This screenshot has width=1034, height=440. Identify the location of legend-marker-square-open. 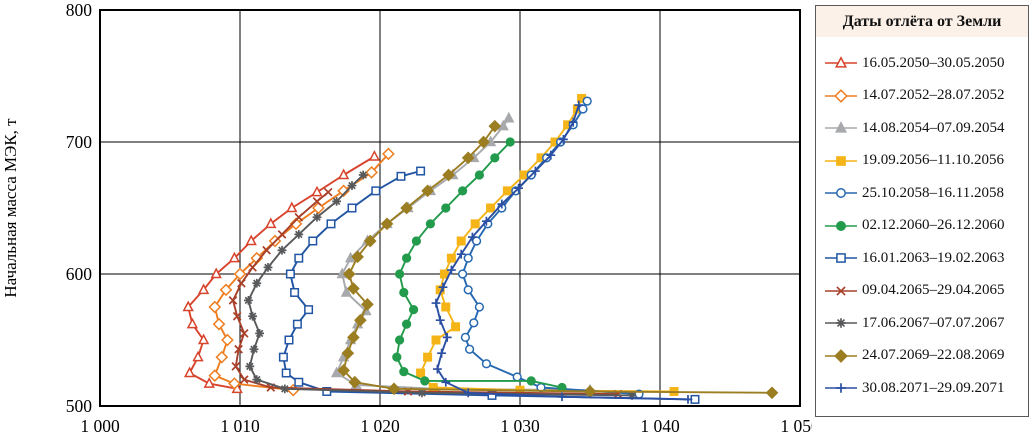
(841, 258).